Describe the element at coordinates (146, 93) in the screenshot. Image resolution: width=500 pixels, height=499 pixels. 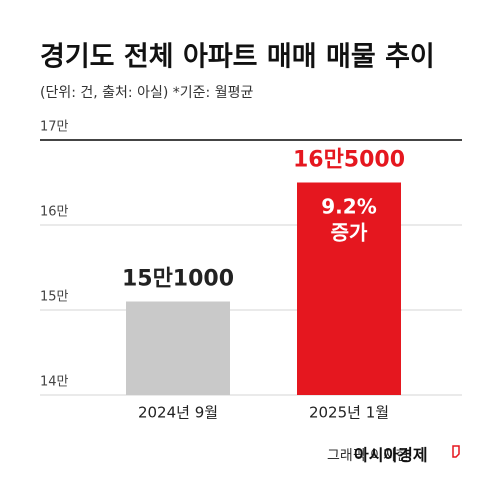
I see `chart-subtitle: (단위: 건, 출처: 아실) *기준: 월평균` at that location.